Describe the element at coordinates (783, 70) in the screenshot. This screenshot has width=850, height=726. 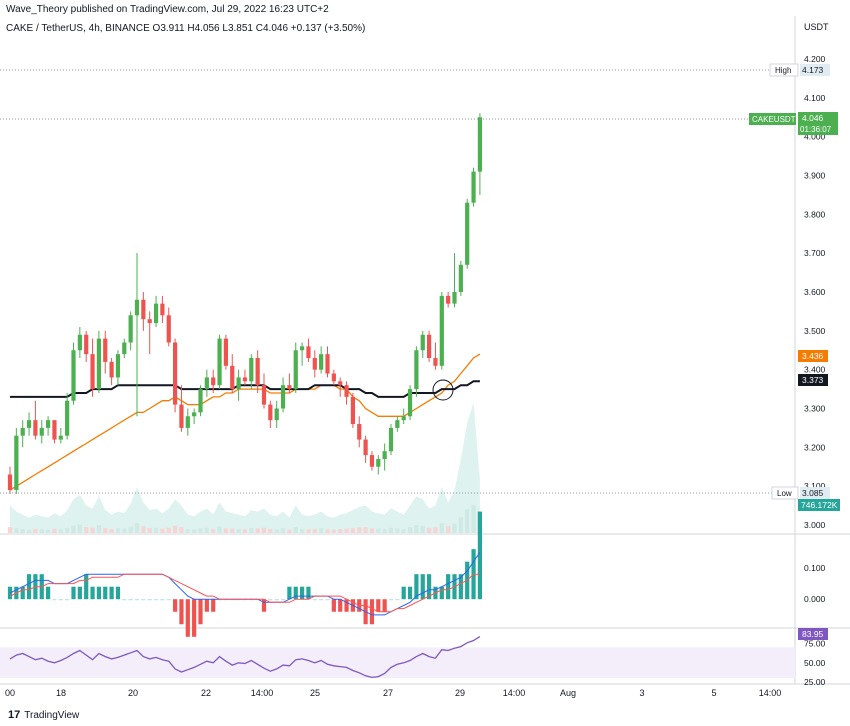
I see `svg-text: High` at that location.